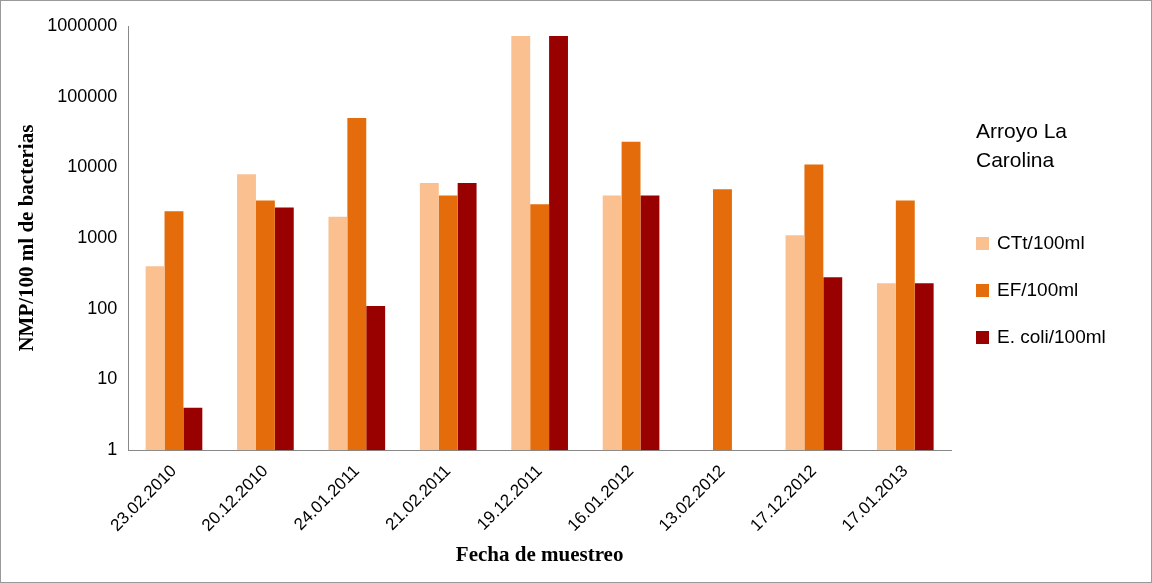 This screenshot has height=583, width=1152. What do you see at coordinates (1051, 337) in the screenshot?
I see `legend-label: E. coli/100ml` at bounding box center [1051, 337].